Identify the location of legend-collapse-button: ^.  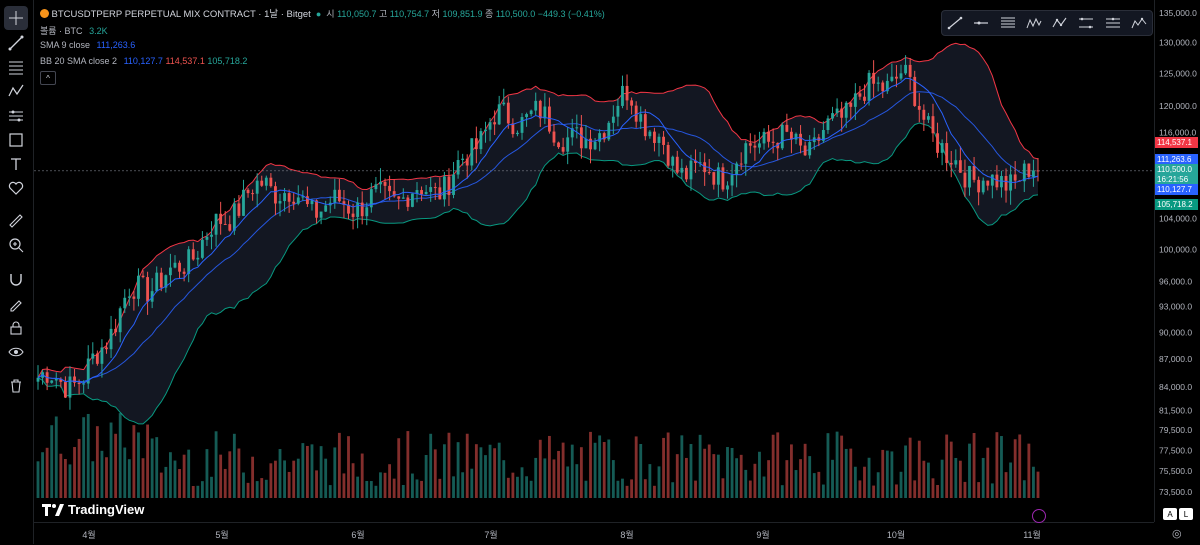
(48, 78).